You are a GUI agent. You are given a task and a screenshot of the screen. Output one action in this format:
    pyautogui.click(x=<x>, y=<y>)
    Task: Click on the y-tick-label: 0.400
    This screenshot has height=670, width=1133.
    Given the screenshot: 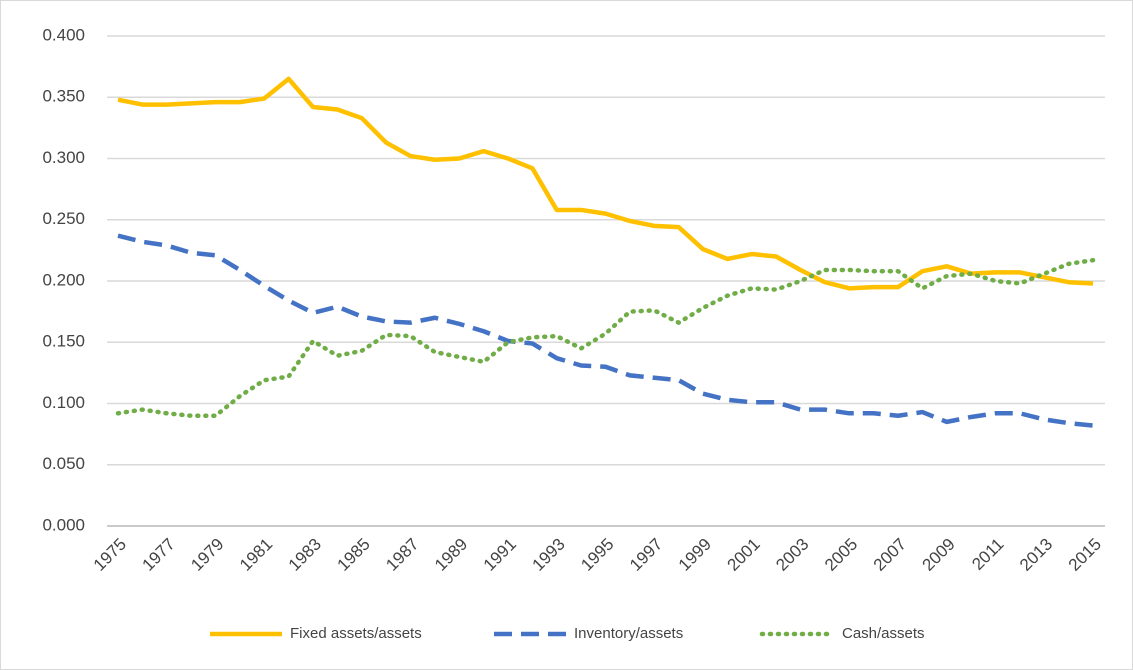 What is the action you would take?
    pyautogui.click(x=63, y=34)
    